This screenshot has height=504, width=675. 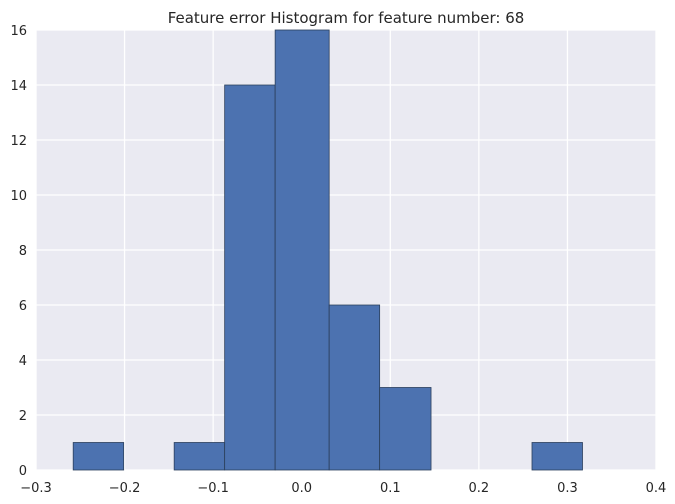 I want to click on x-tick-label: 0.4, so click(x=656, y=488).